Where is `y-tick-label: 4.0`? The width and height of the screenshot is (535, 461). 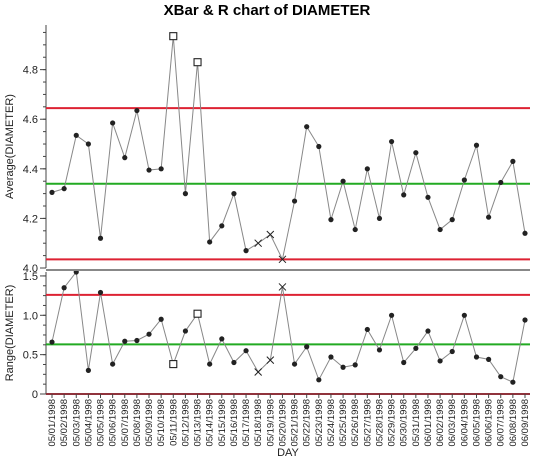
y-tick-label: 4.0 is located at coordinates (30, 269).